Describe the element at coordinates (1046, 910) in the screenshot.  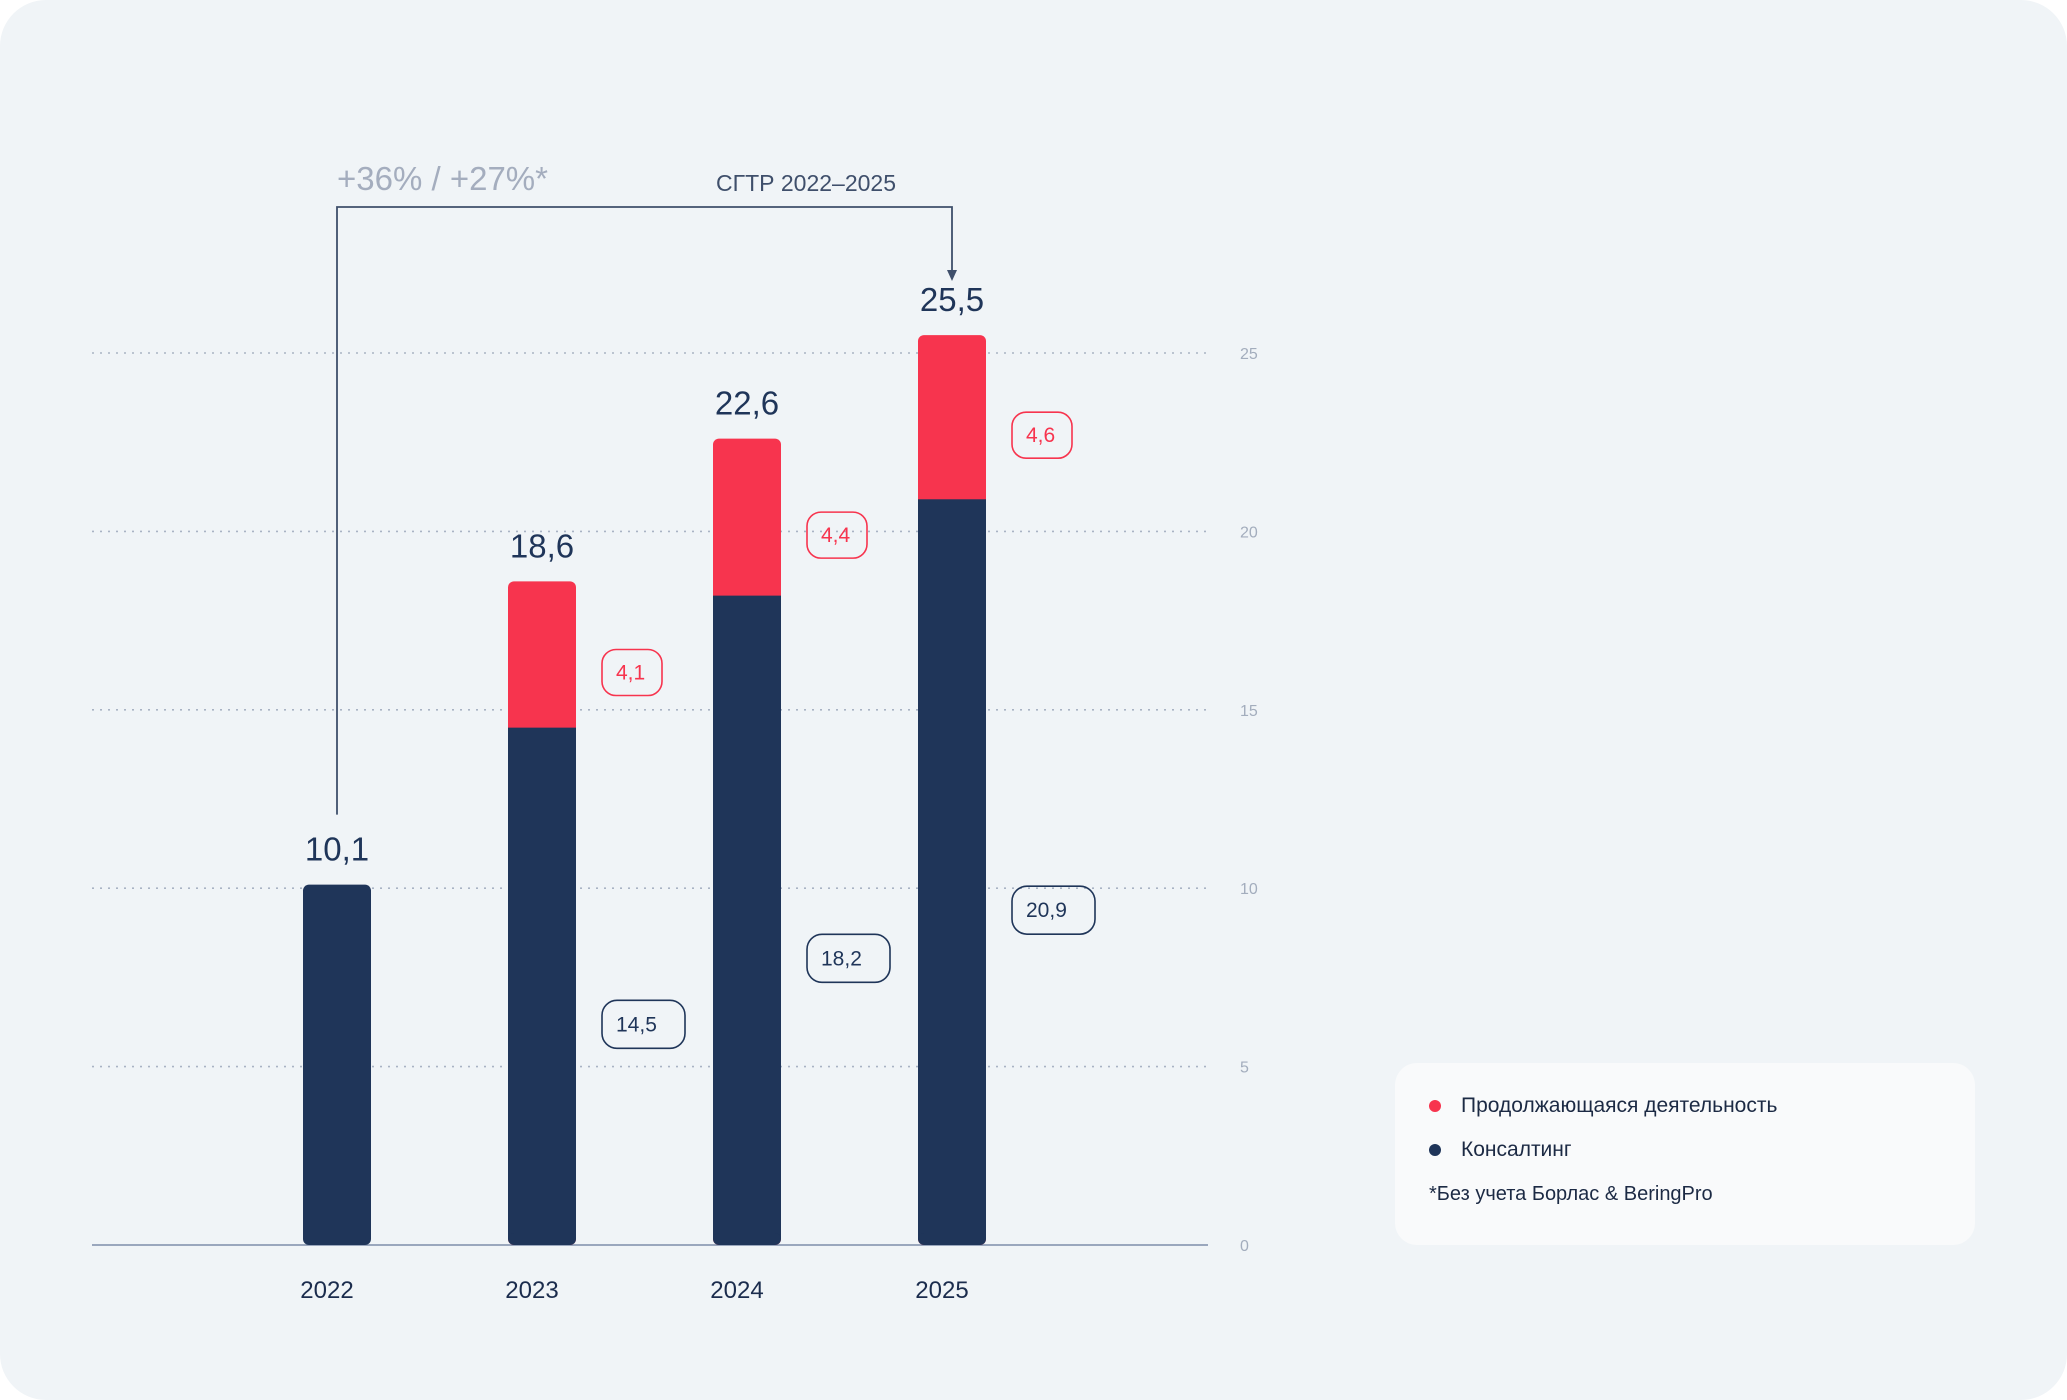
I see `value-label-consulting: 20,9` at that location.